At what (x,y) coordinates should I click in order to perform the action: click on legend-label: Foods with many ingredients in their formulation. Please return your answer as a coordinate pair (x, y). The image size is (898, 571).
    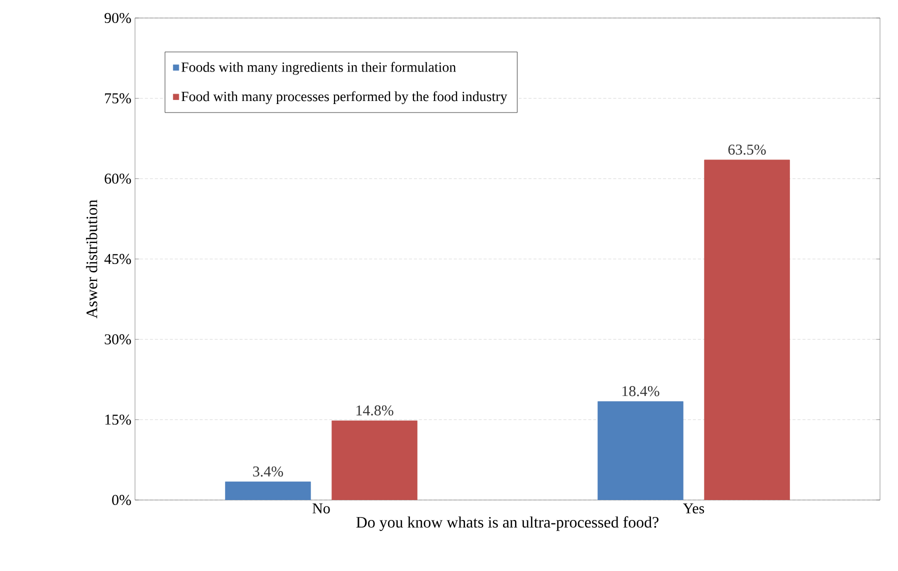
    Looking at the image, I should click on (318, 68).